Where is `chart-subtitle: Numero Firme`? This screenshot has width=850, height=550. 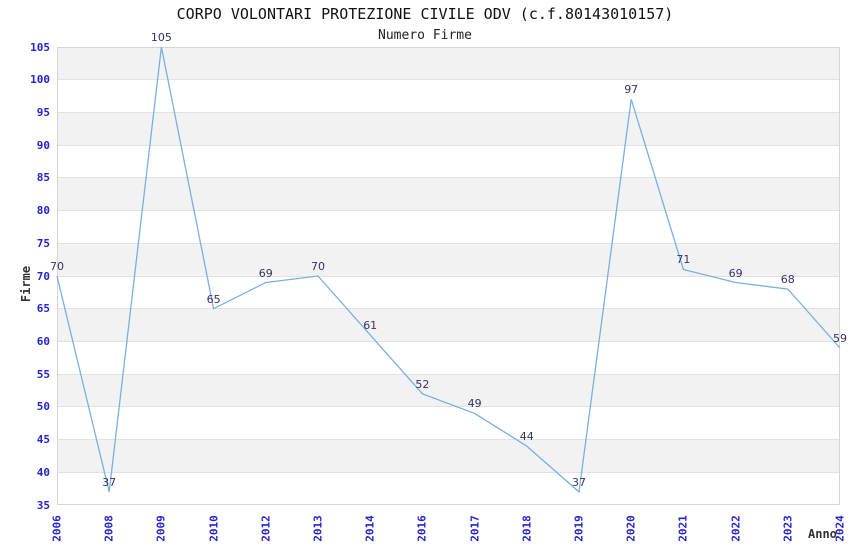 chart-subtitle: Numero Firme is located at coordinates (425, 35).